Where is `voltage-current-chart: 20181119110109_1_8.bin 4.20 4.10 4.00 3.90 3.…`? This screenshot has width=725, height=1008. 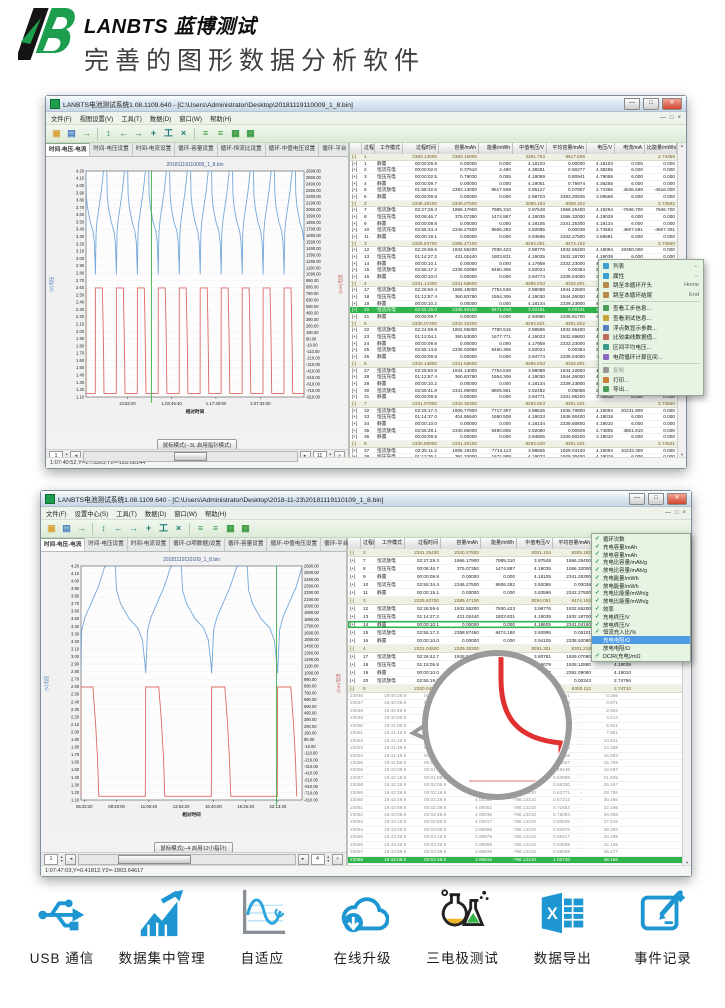 voltage-current-chart: 20181119110109_1_8.bin 4.20 4.10 4.00 3.90 3.… is located at coordinates (192, 692).